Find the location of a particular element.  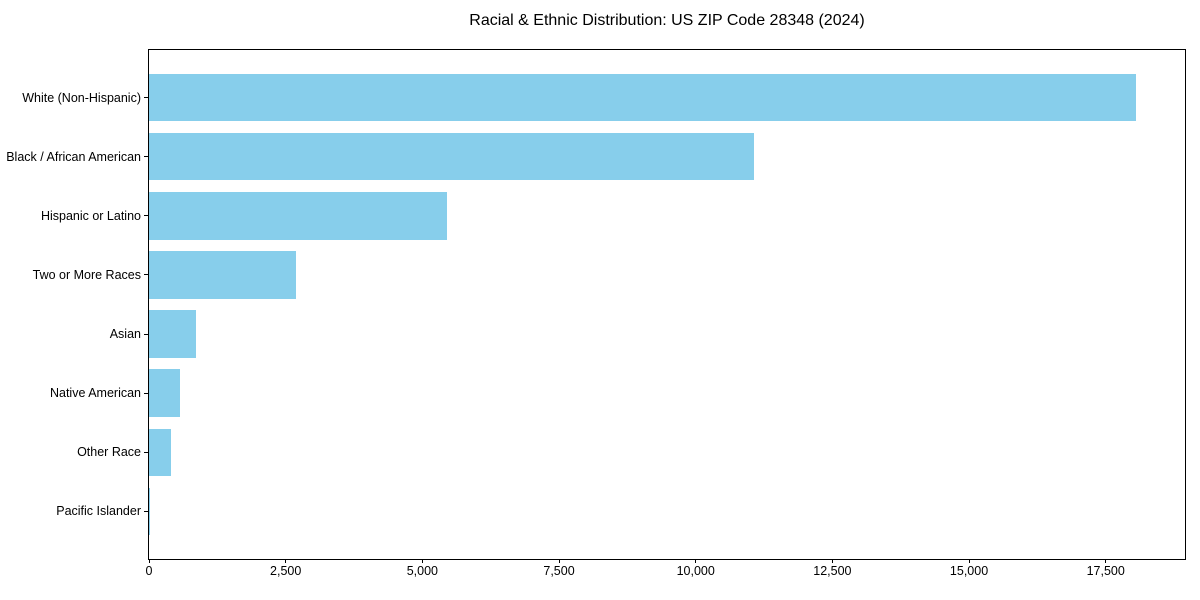

x-tick-label: 12,500 is located at coordinates (832, 571).